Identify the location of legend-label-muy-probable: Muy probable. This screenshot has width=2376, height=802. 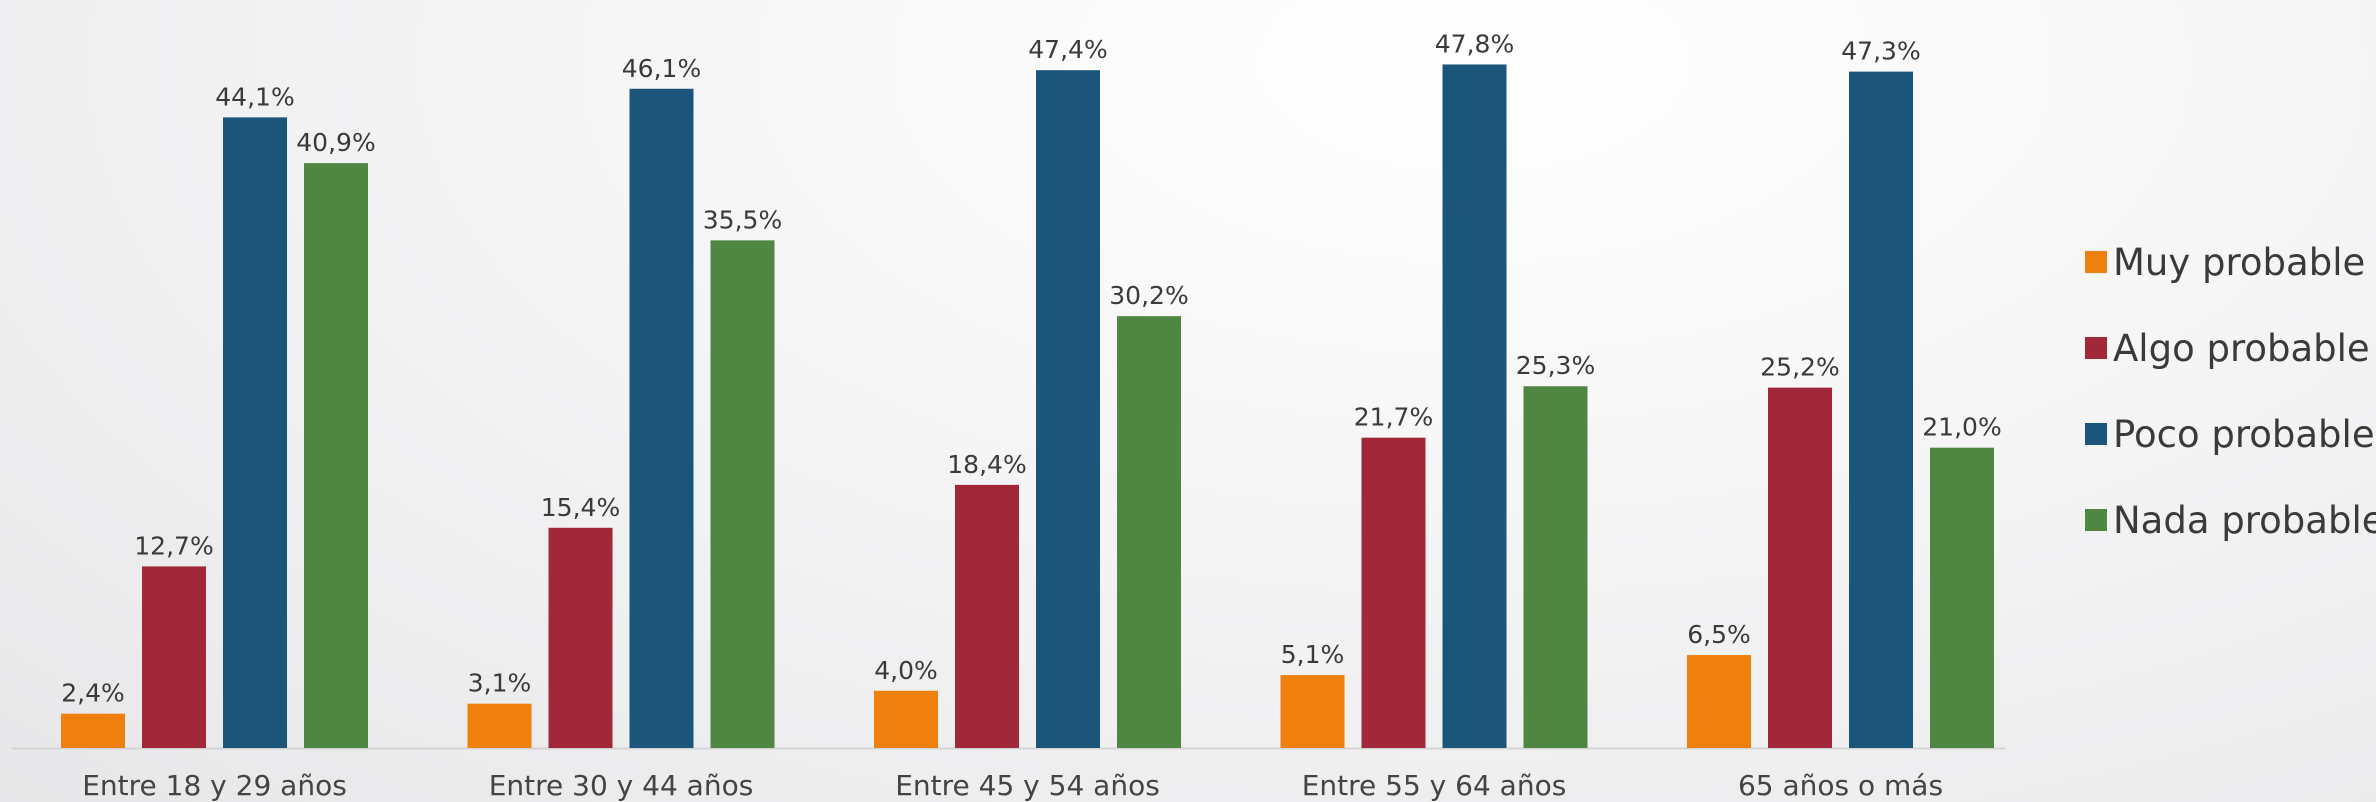
(2239, 262).